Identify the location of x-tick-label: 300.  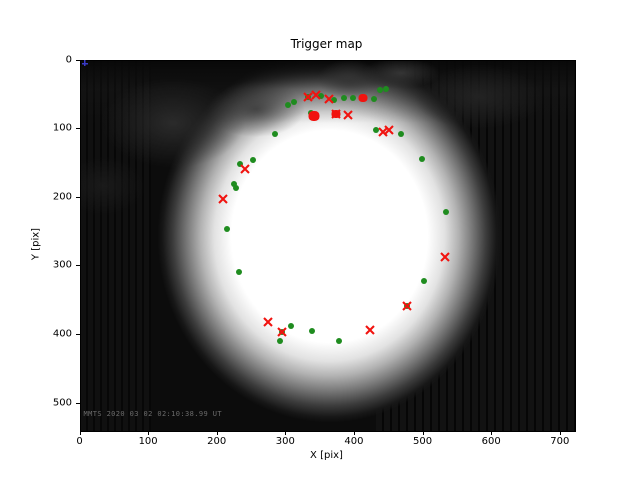
(285, 441).